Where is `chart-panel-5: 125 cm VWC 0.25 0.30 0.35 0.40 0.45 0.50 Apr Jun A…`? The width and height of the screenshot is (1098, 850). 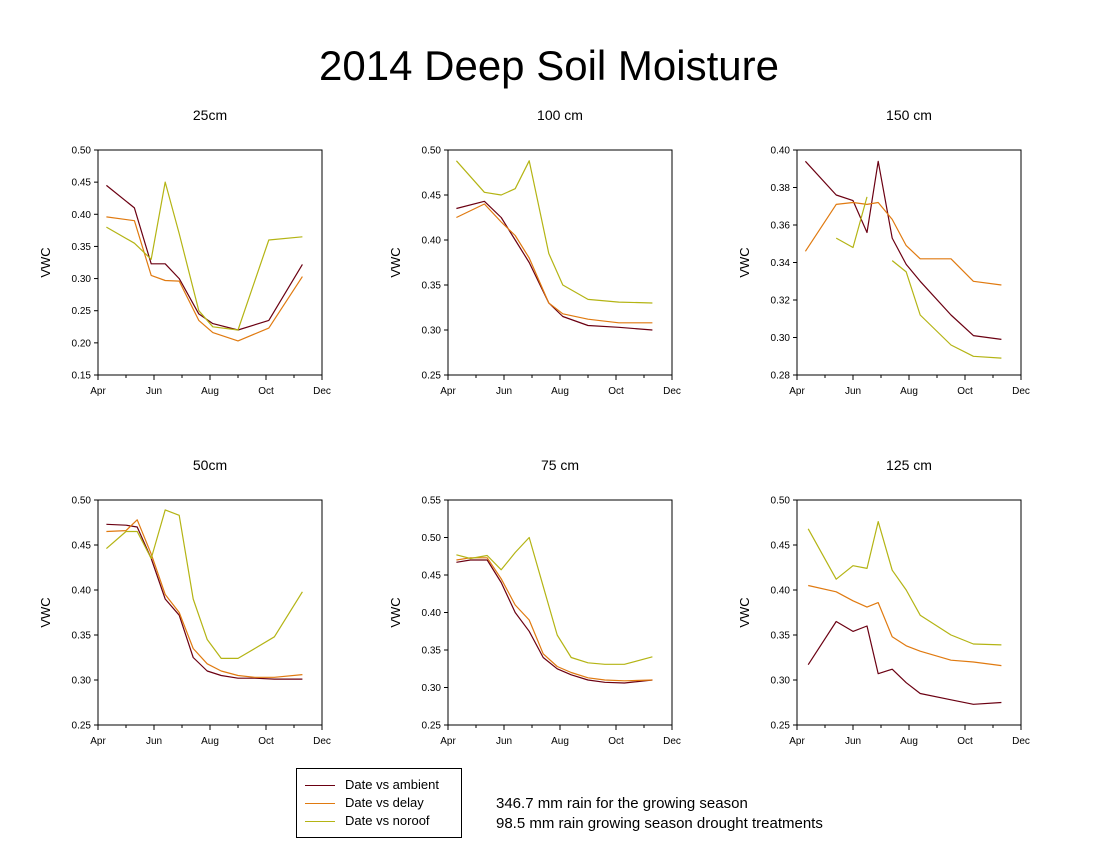 chart-panel-5: 125 cm VWC 0.25 0.30 0.35 0.40 0.45 0.50 Apr Jun A… is located at coordinates (883, 602).